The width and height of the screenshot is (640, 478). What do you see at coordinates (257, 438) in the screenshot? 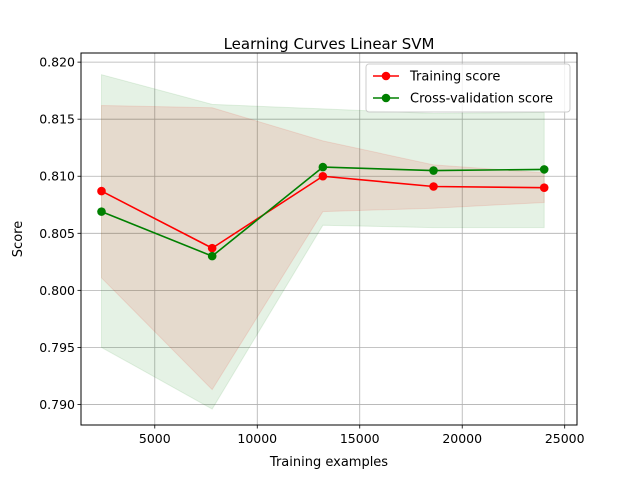
I see `x-tick-label: 10000` at bounding box center [257, 438].